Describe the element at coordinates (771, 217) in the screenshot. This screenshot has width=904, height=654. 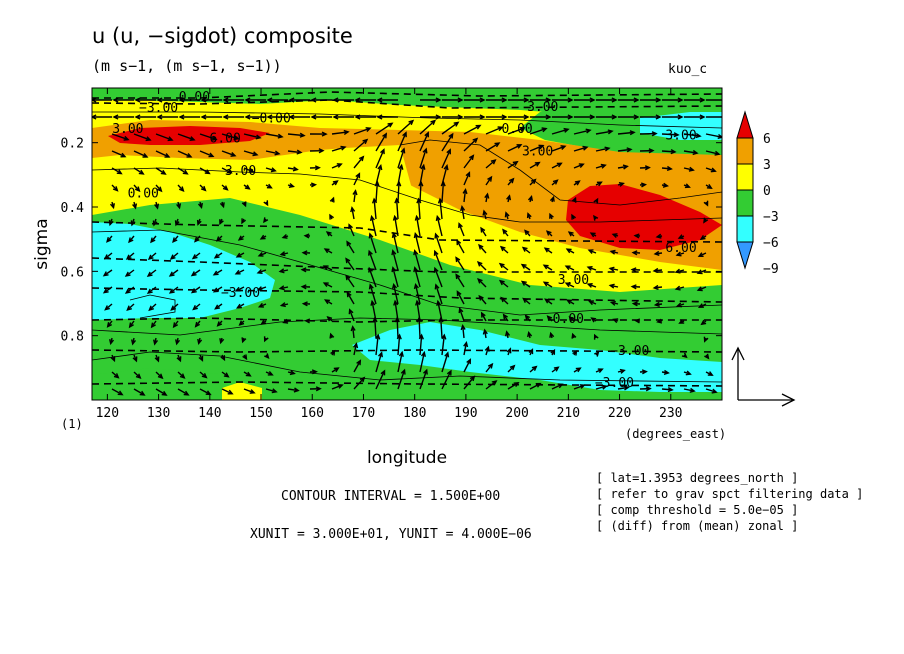
I see `colorbar-label: −3` at that location.